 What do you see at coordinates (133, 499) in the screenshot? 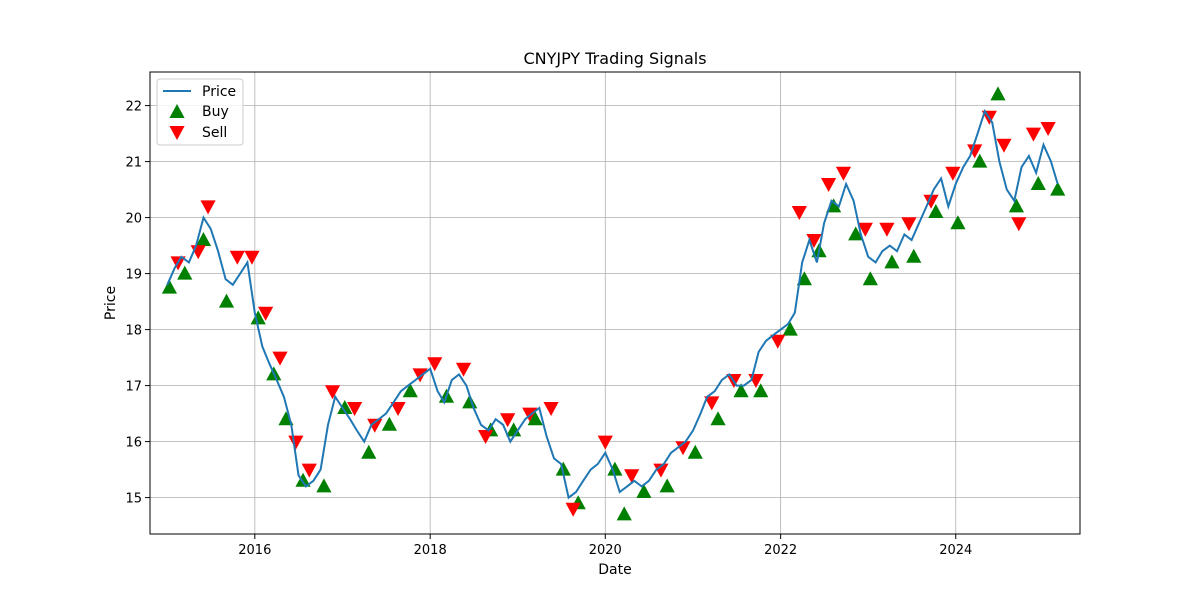
I see `y-tick-label: 15` at bounding box center [133, 499].